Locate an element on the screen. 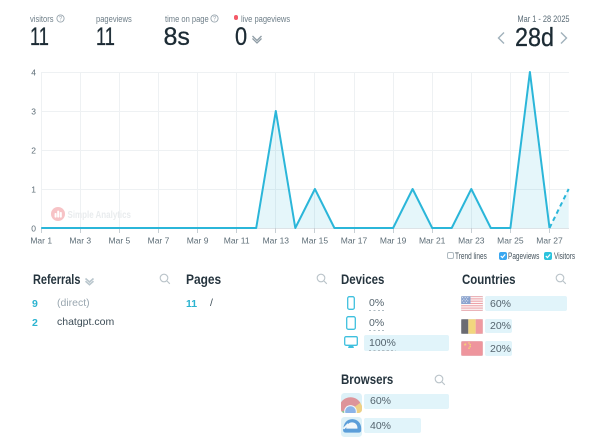  svg-text: Mar 21 is located at coordinates (432, 241).